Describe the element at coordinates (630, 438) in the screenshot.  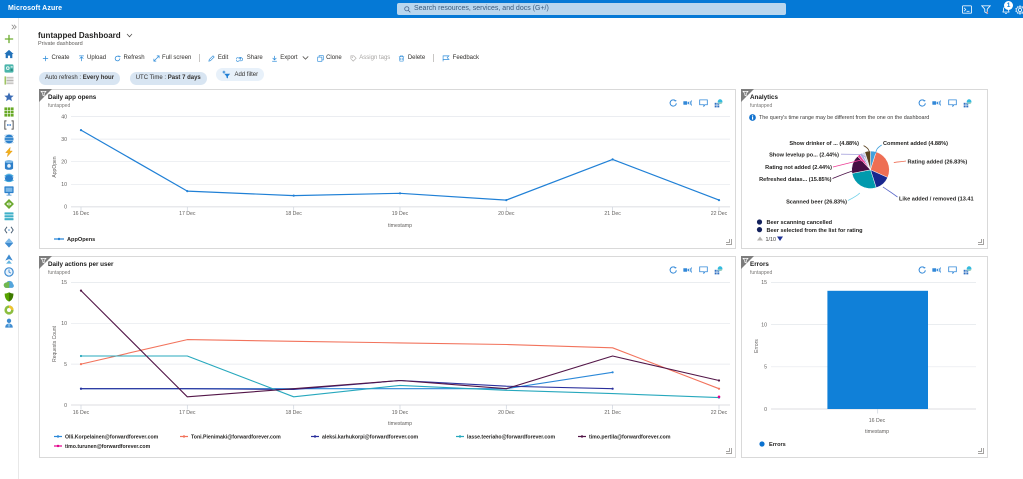
I see `svg-text:timo.pertila@forwardforever.co: timo.pertila@forwardforever.com` at that location.